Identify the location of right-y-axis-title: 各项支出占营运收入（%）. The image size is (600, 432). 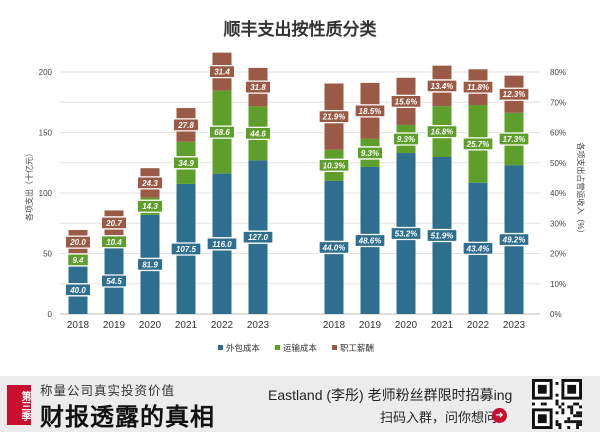
(581, 189).